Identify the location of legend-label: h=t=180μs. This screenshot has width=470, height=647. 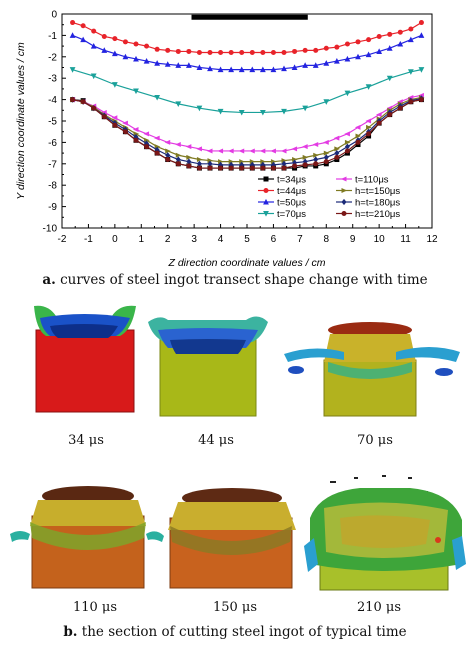
(377, 203).